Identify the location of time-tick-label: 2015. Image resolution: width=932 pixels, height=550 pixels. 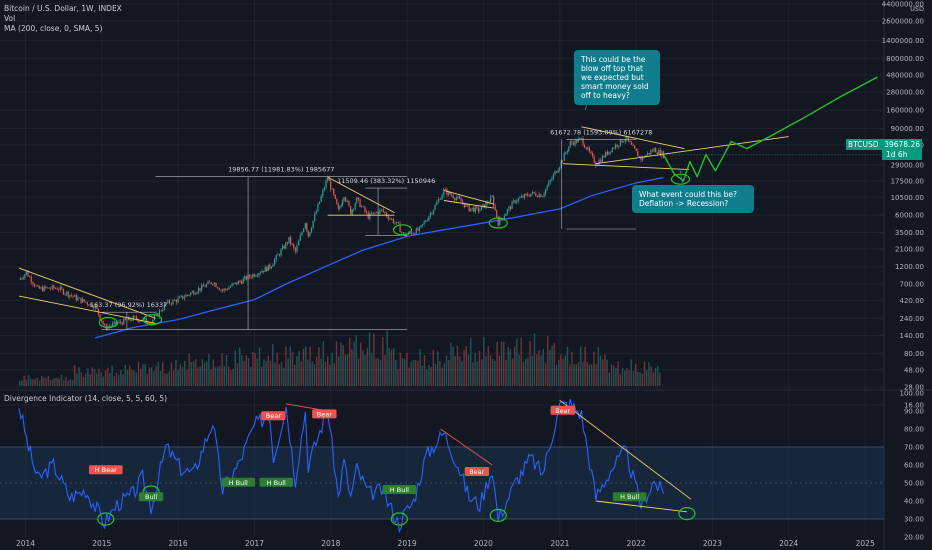
(101, 543).